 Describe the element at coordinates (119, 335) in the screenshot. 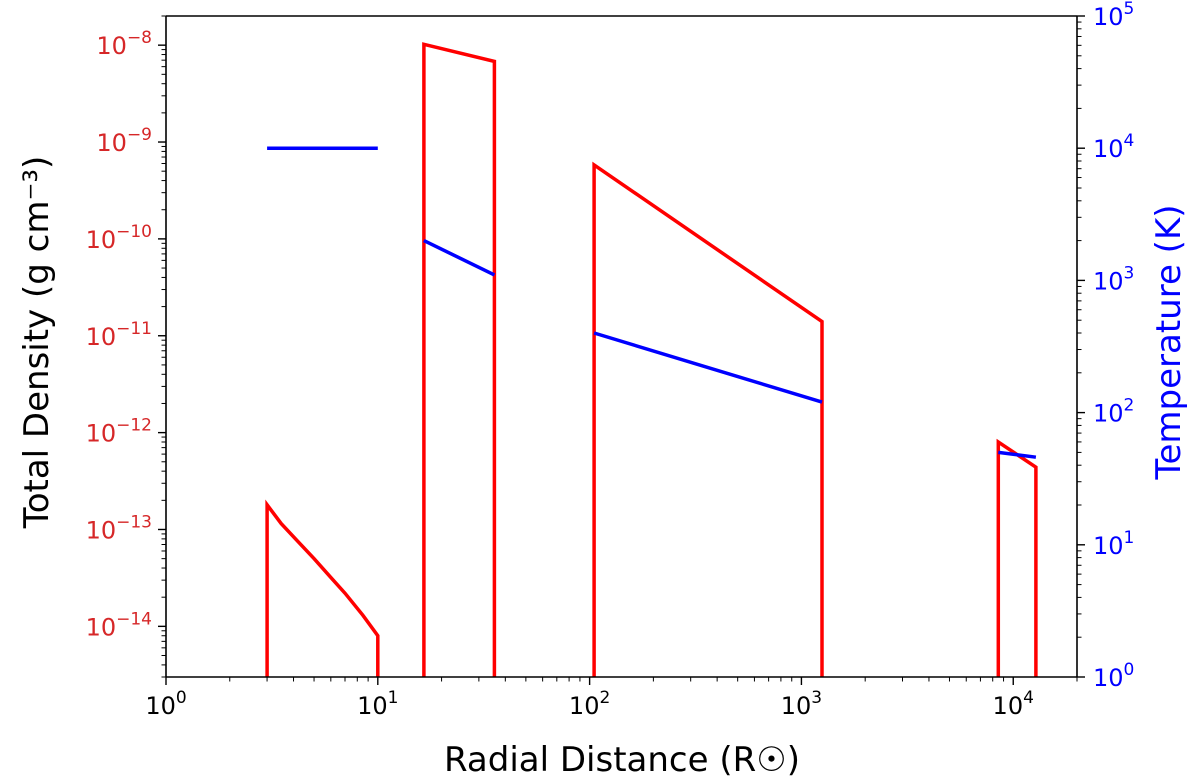

I see `y-left-tick-label: 10⁻¹¹` at that location.